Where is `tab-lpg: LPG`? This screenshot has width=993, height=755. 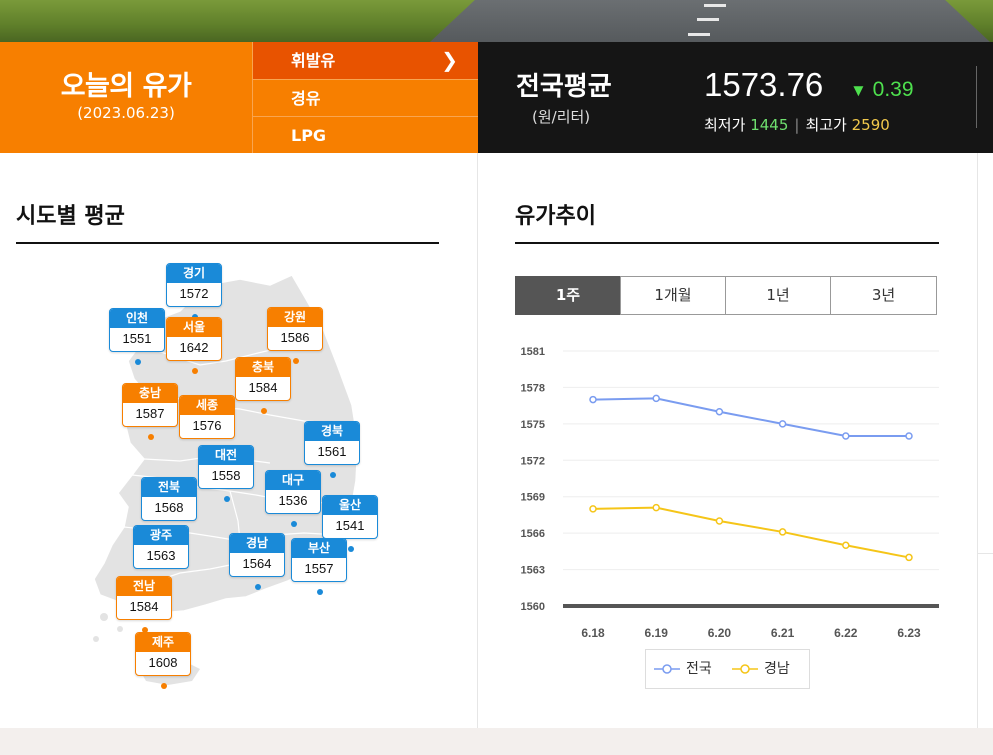 tab-lpg: LPG is located at coordinates (365, 134).